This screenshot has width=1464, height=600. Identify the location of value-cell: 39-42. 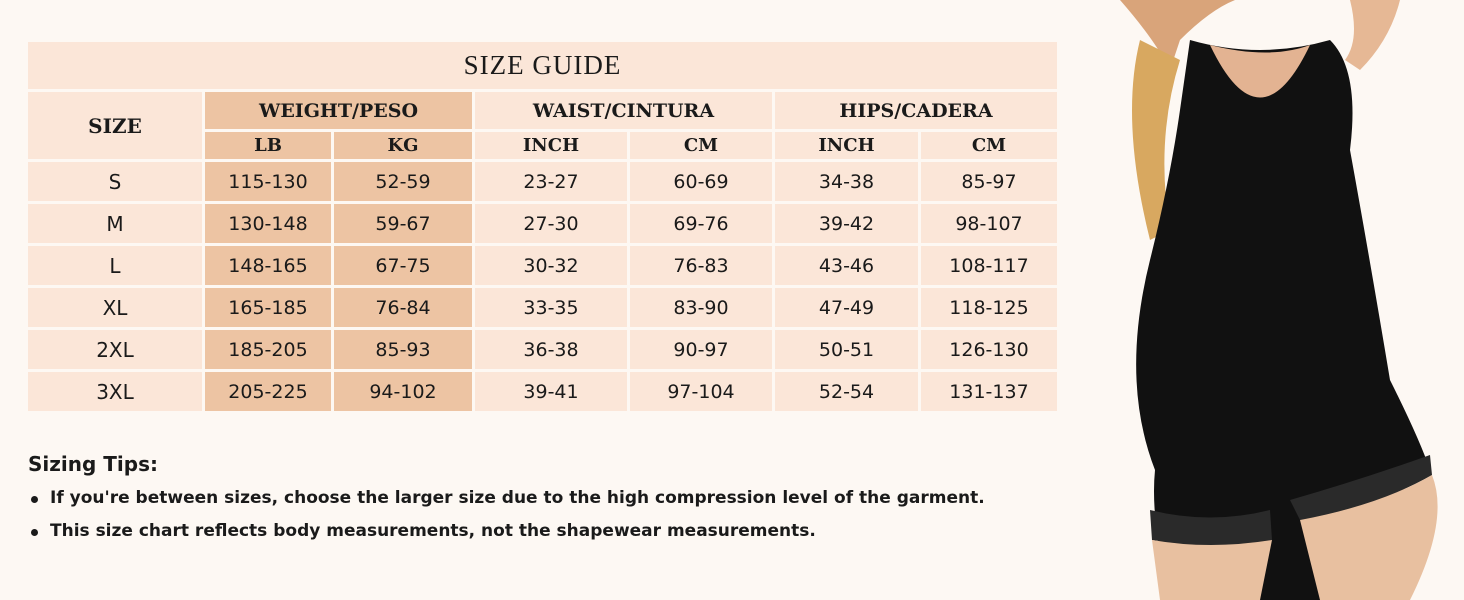
(846, 223).